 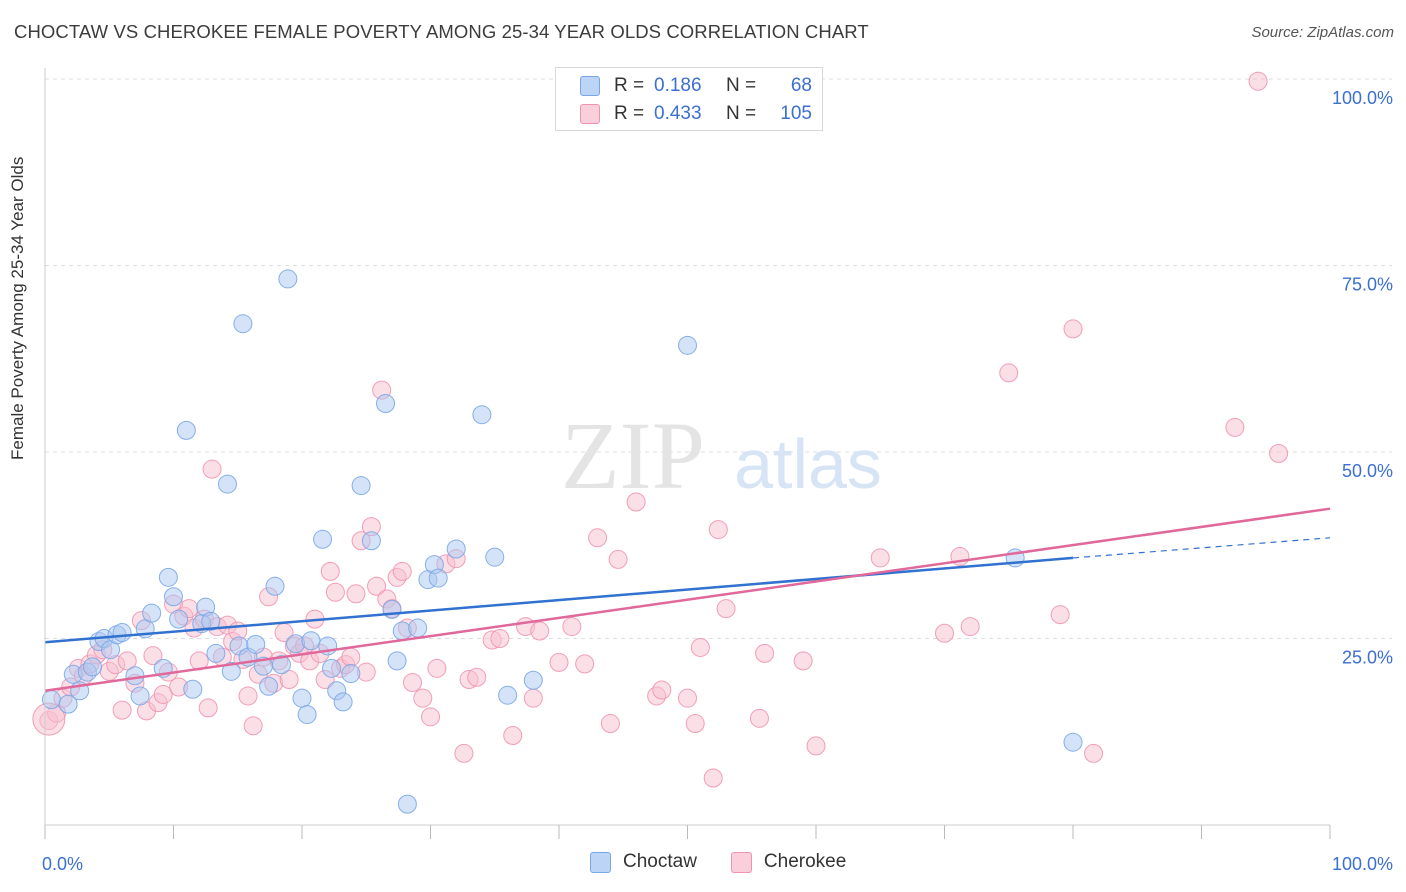 What do you see at coordinates (678, 113) in the screenshot?
I see `legend-r-value: 0.433` at bounding box center [678, 113].